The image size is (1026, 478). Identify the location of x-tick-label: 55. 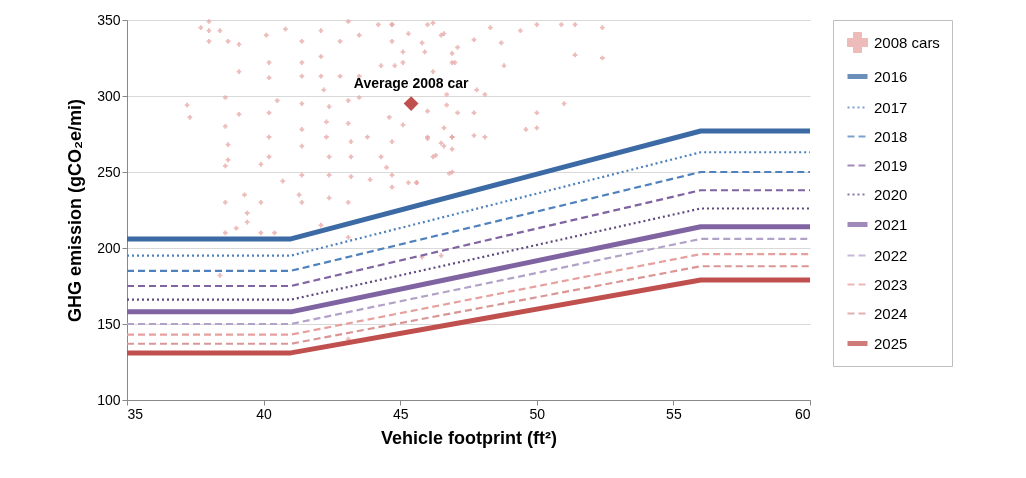
(674, 413).